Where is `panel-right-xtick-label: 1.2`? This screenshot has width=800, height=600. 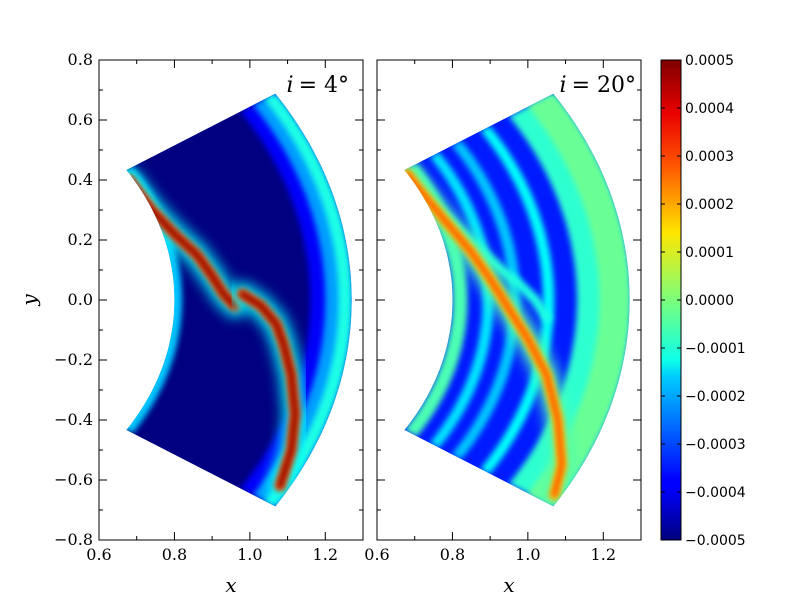 panel-right-xtick-label: 1.2 is located at coordinates (603, 554).